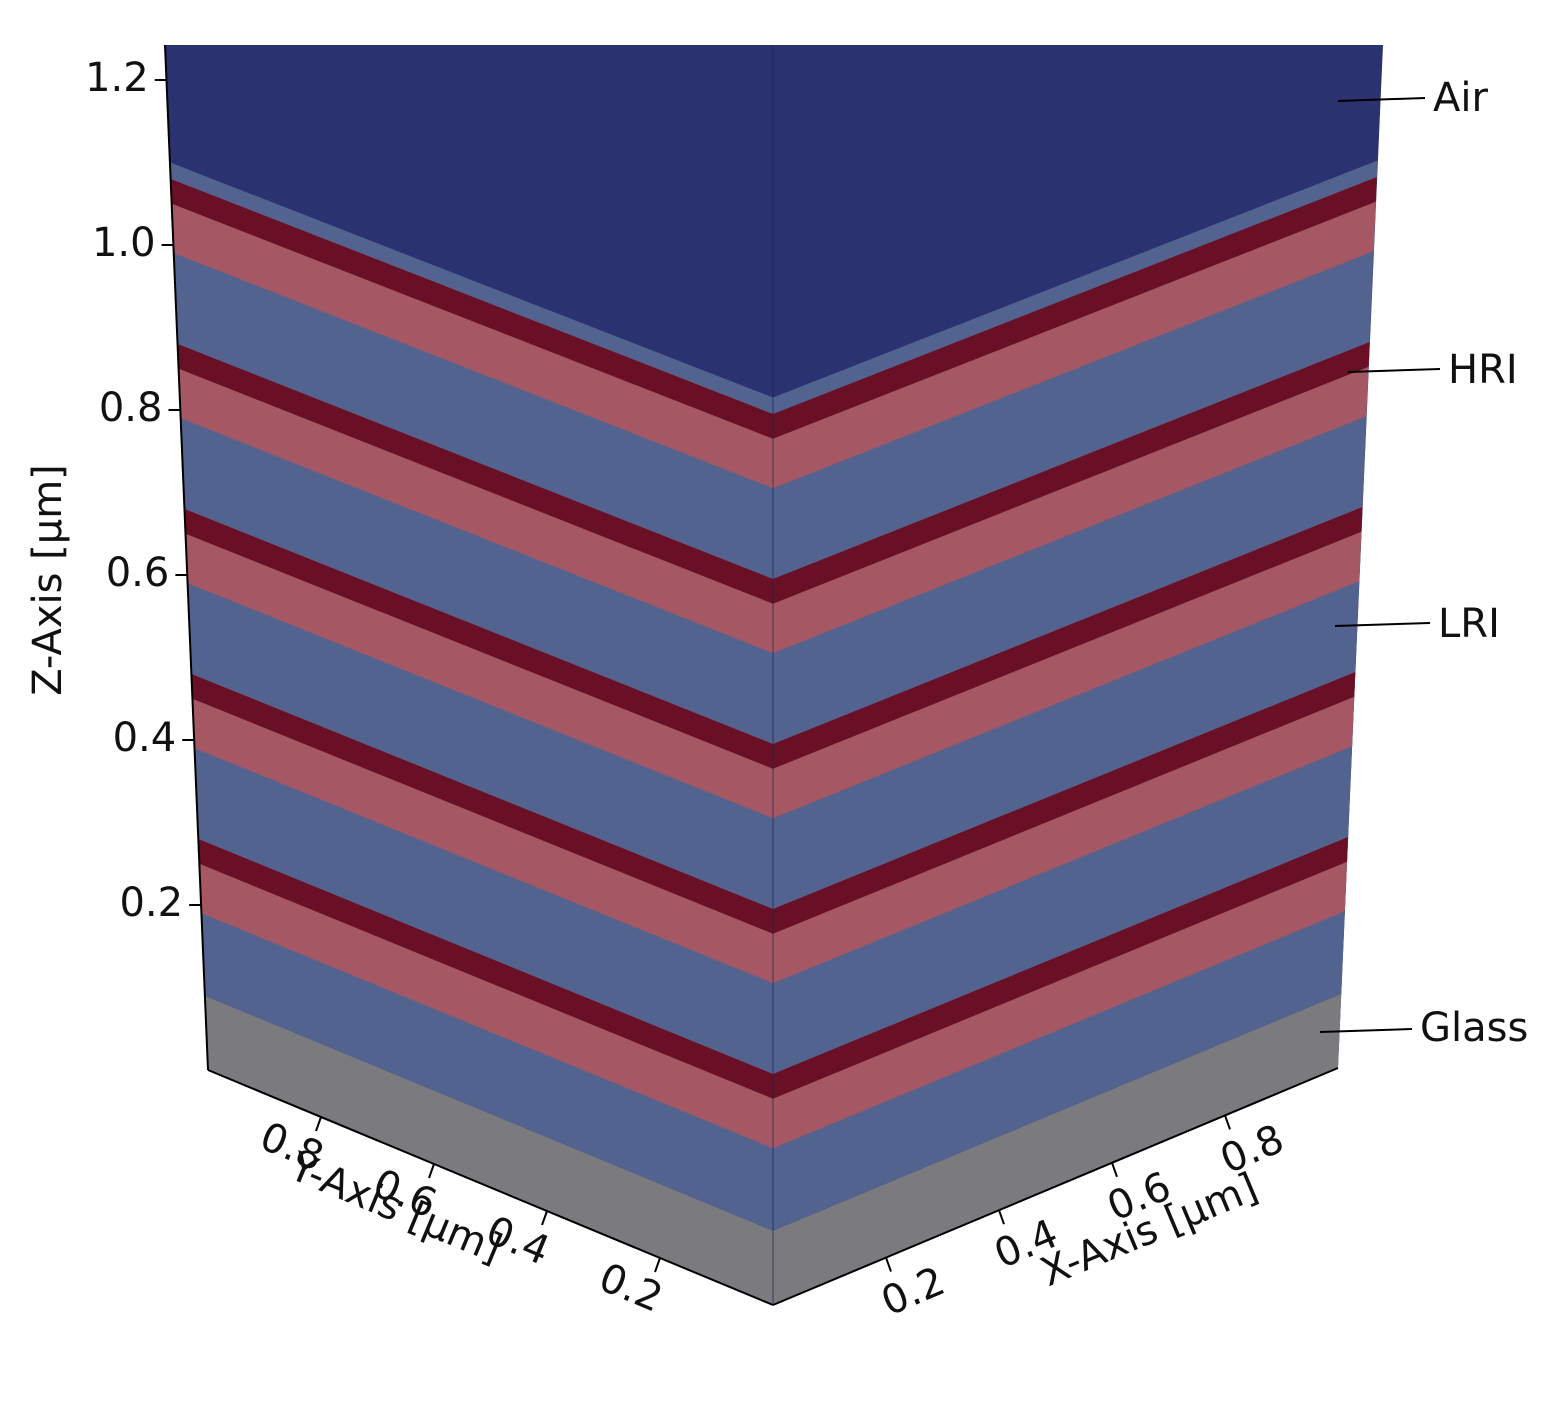 Image resolution: width=1551 pixels, height=1406 pixels. I want to click on layer-label: LRI, so click(1469, 624).